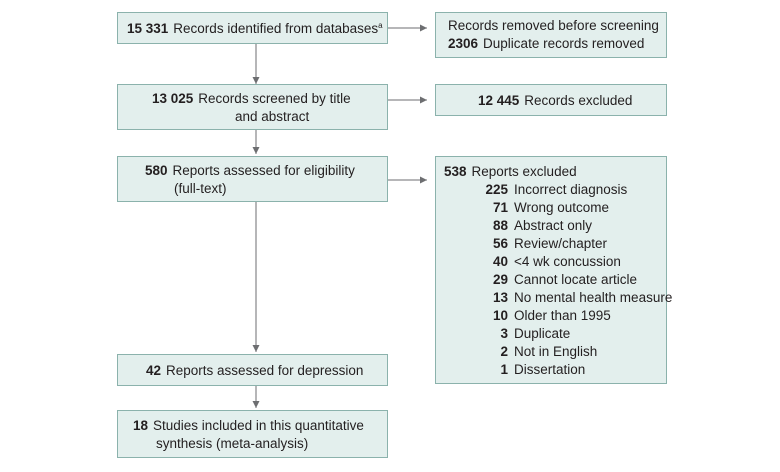 This screenshot has height=472, width=780. What do you see at coordinates (154, 370) in the screenshot?
I see `depression-count: 42` at bounding box center [154, 370].